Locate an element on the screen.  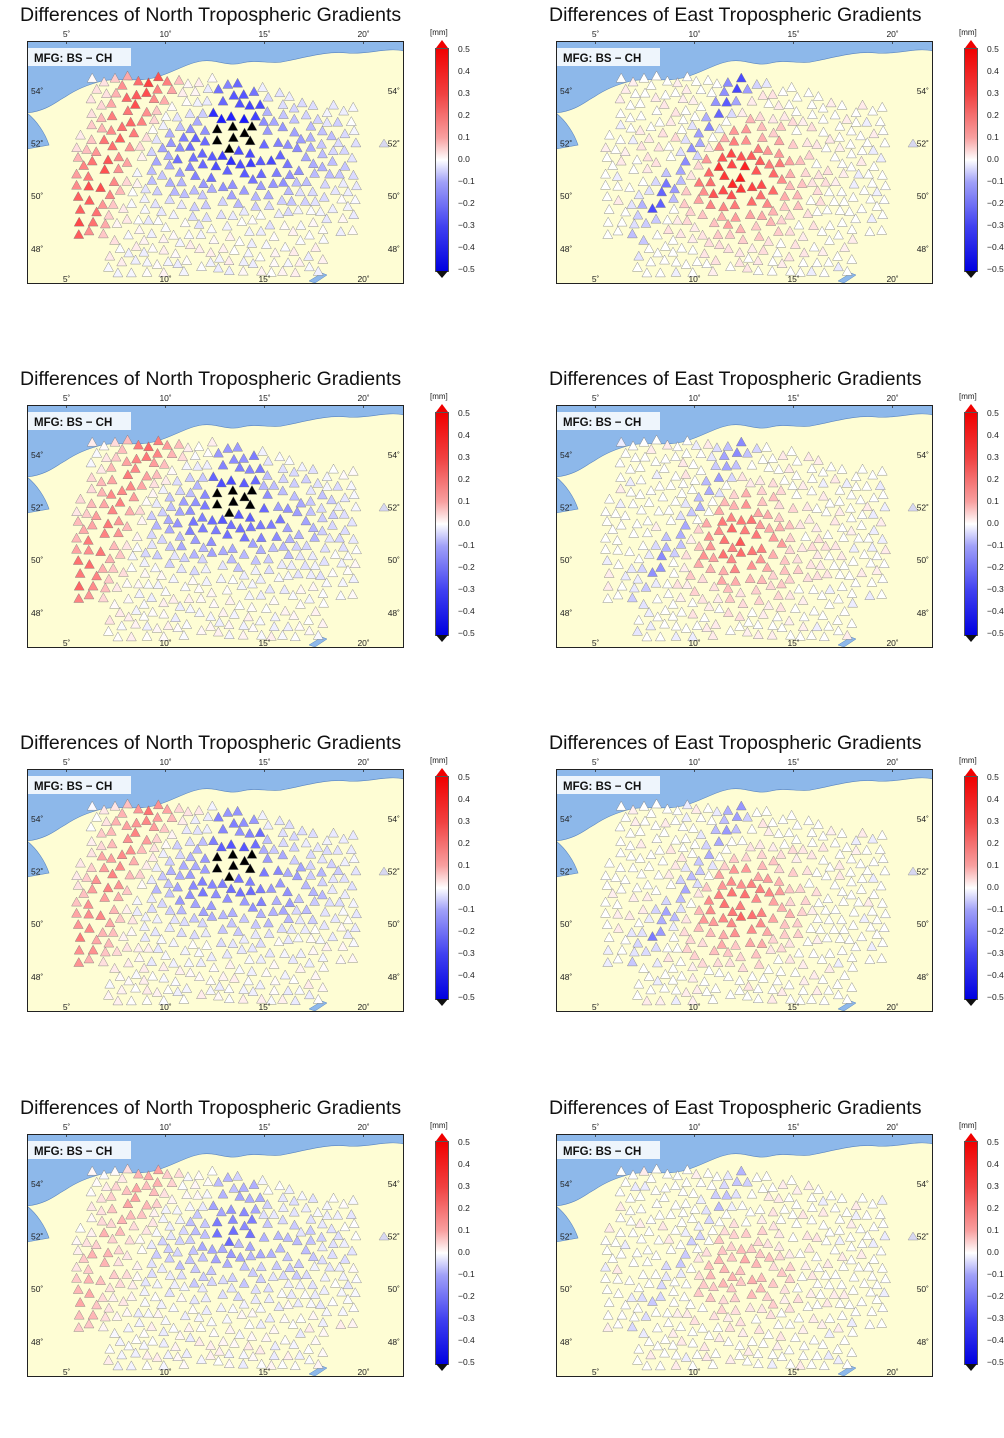
colorbar-tick: −0.4 is located at coordinates (995, 1340).